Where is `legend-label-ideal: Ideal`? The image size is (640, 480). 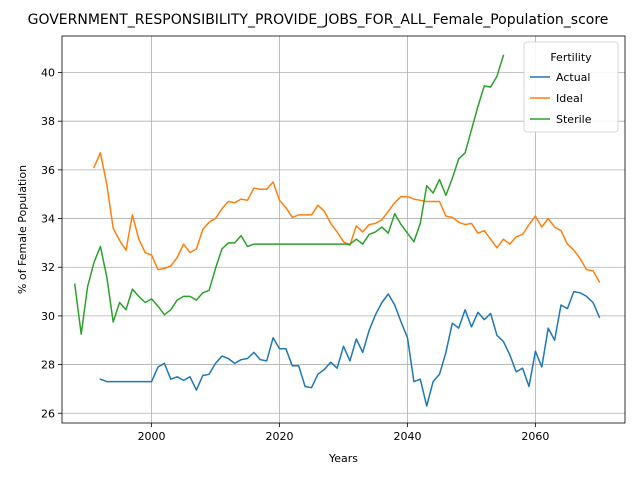 legend-label-ideal: Ideal is located at coordinates (569, 98).